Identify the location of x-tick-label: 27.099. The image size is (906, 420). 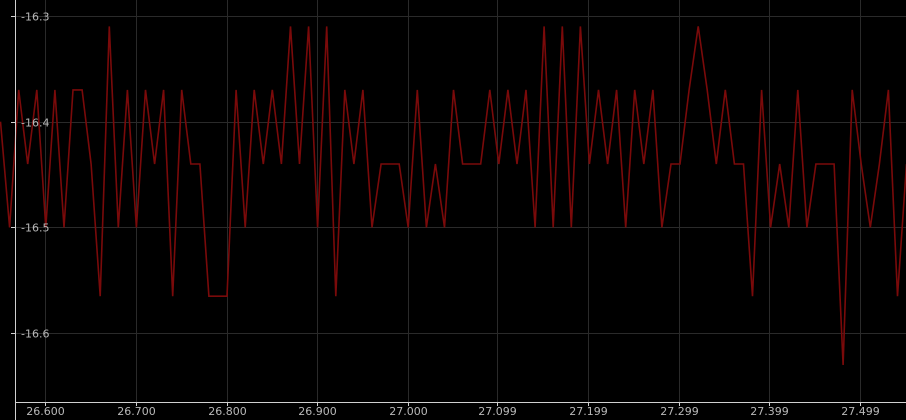
(497, 411).